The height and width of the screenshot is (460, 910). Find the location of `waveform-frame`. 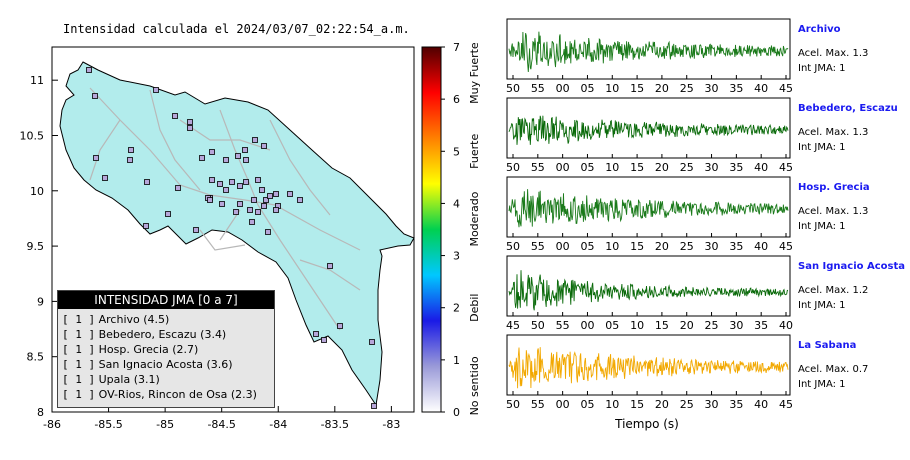

waveform-frame is located at coordinates (648, 286).